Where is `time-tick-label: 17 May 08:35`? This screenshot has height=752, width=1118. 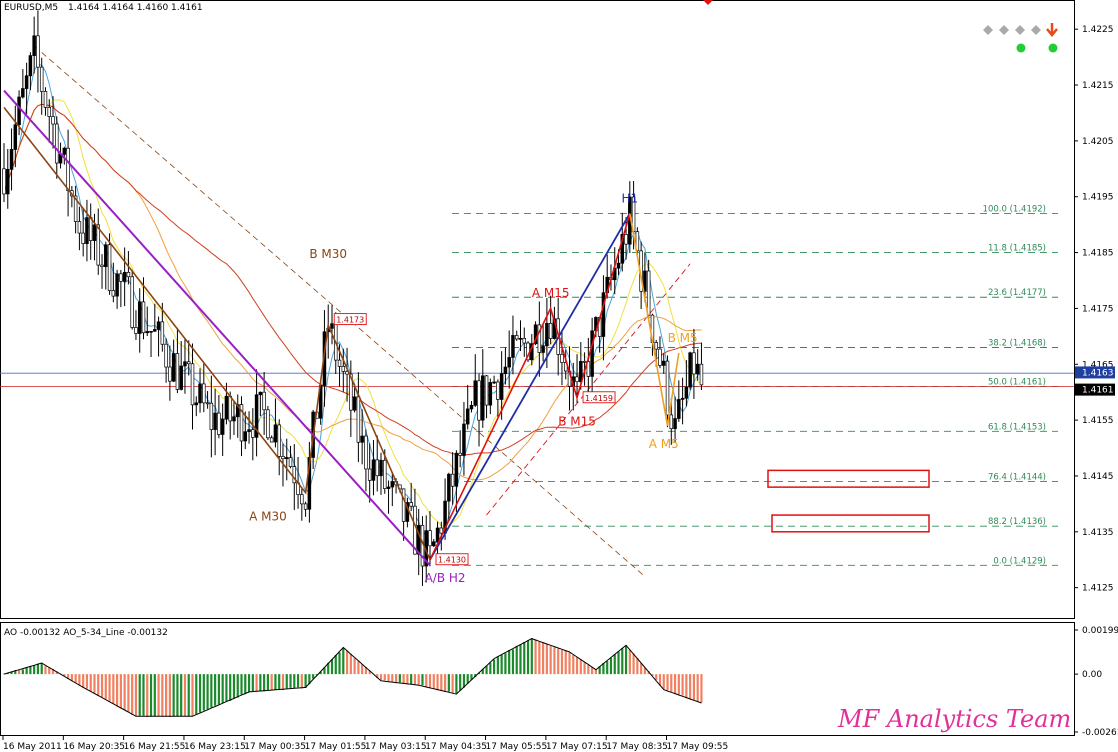
time-tick-label: 17 May 08:35 is located at coordinates (637, 747).